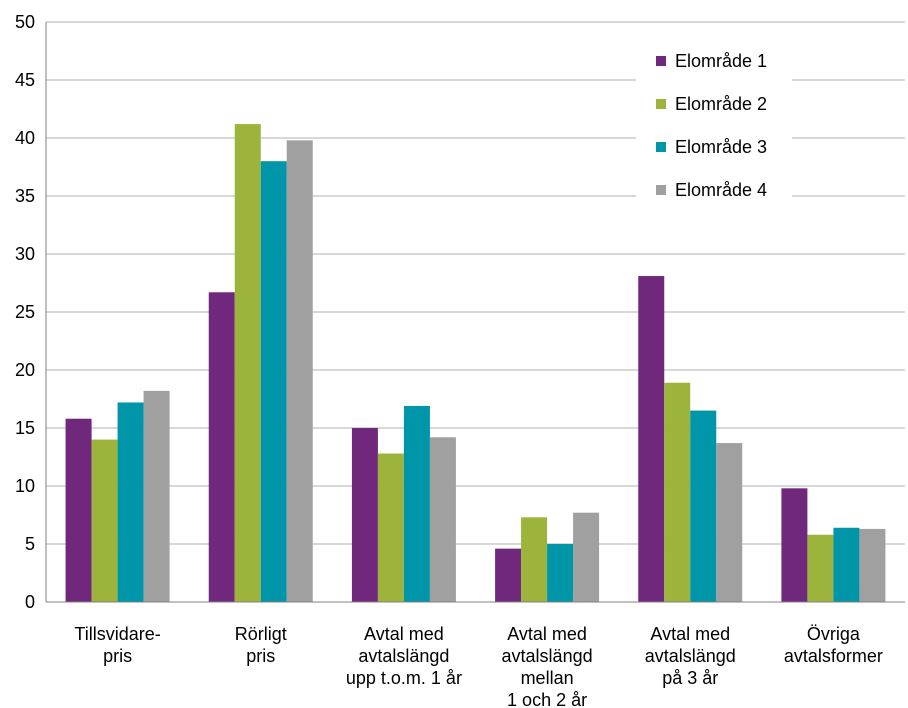  I want to click on x-tick-label: Avtal med avtalslängd upp t.o.m. 1 år, so click(404, 656).